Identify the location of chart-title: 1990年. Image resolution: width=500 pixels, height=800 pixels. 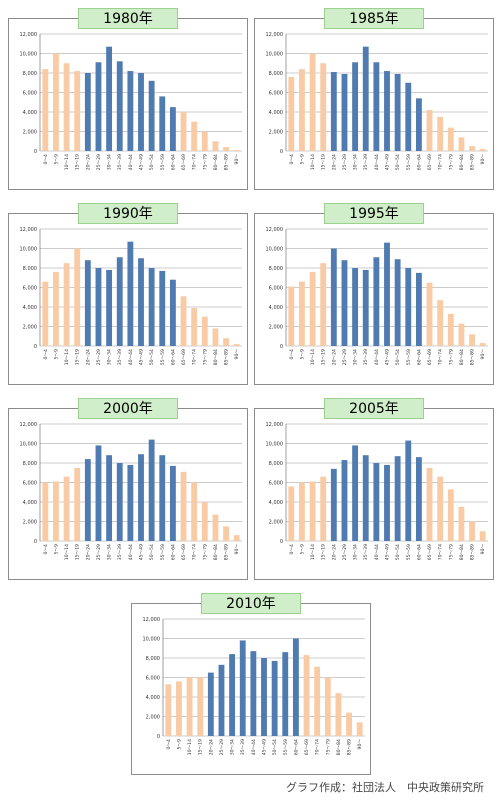
(128, 213).